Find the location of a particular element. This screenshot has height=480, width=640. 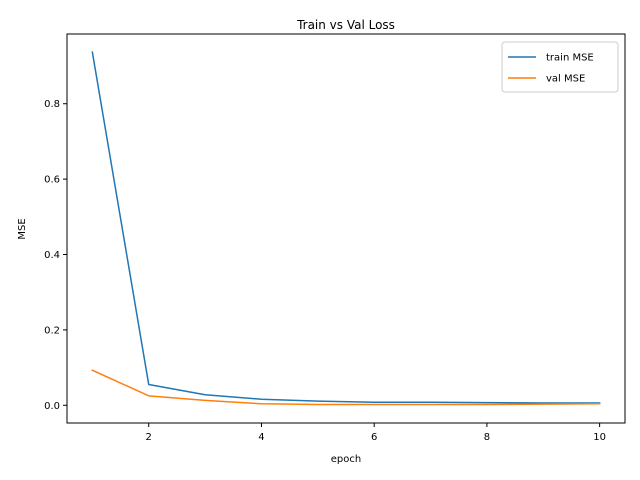

legend-items: train MSE val MSE is located at coordinates (551, 69).